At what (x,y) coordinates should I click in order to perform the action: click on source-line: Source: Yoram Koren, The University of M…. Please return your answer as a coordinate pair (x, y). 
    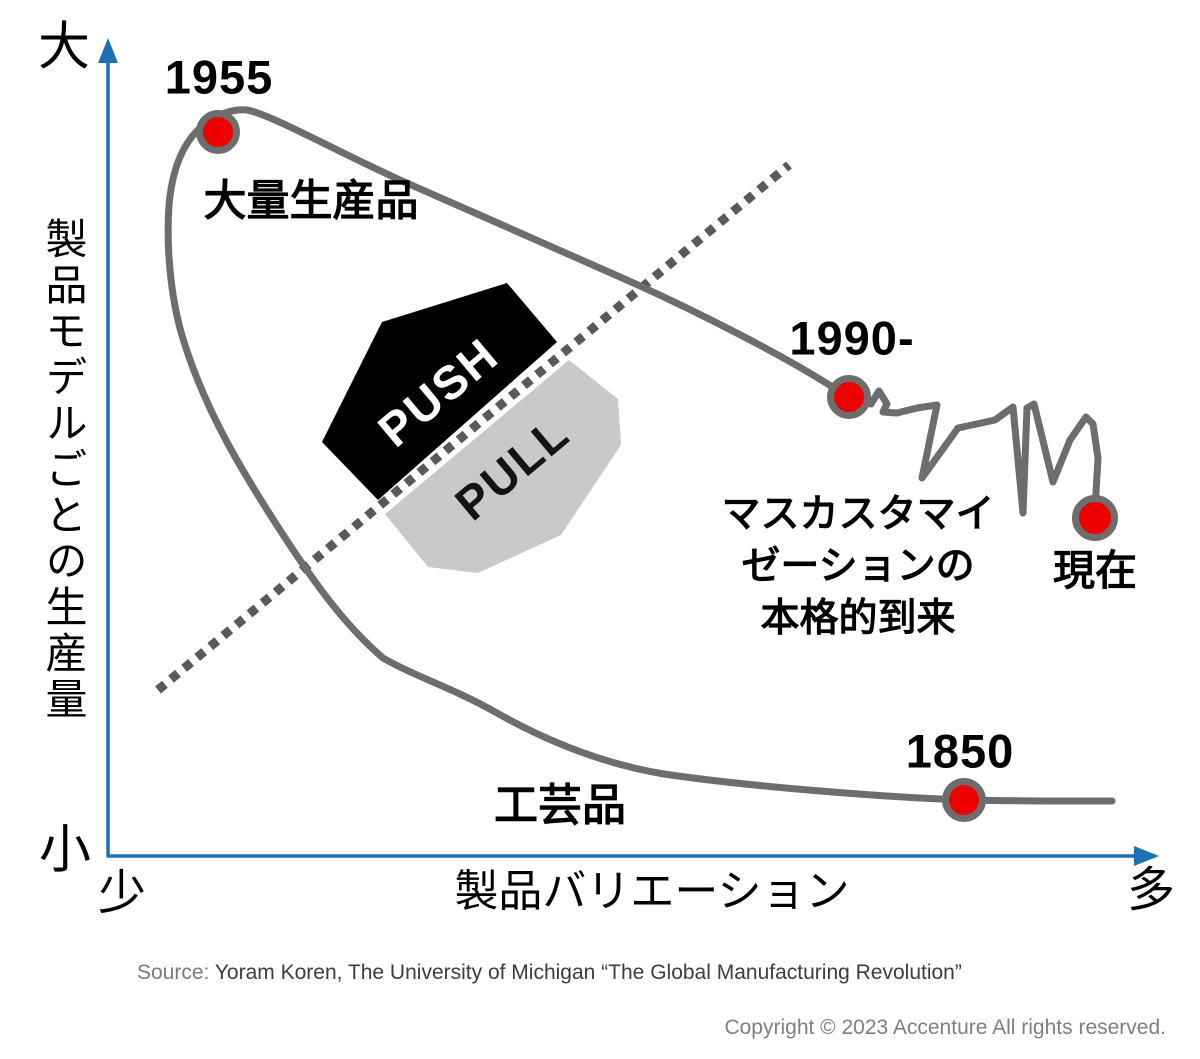
    Looking at the image, I should click on (549, 973).